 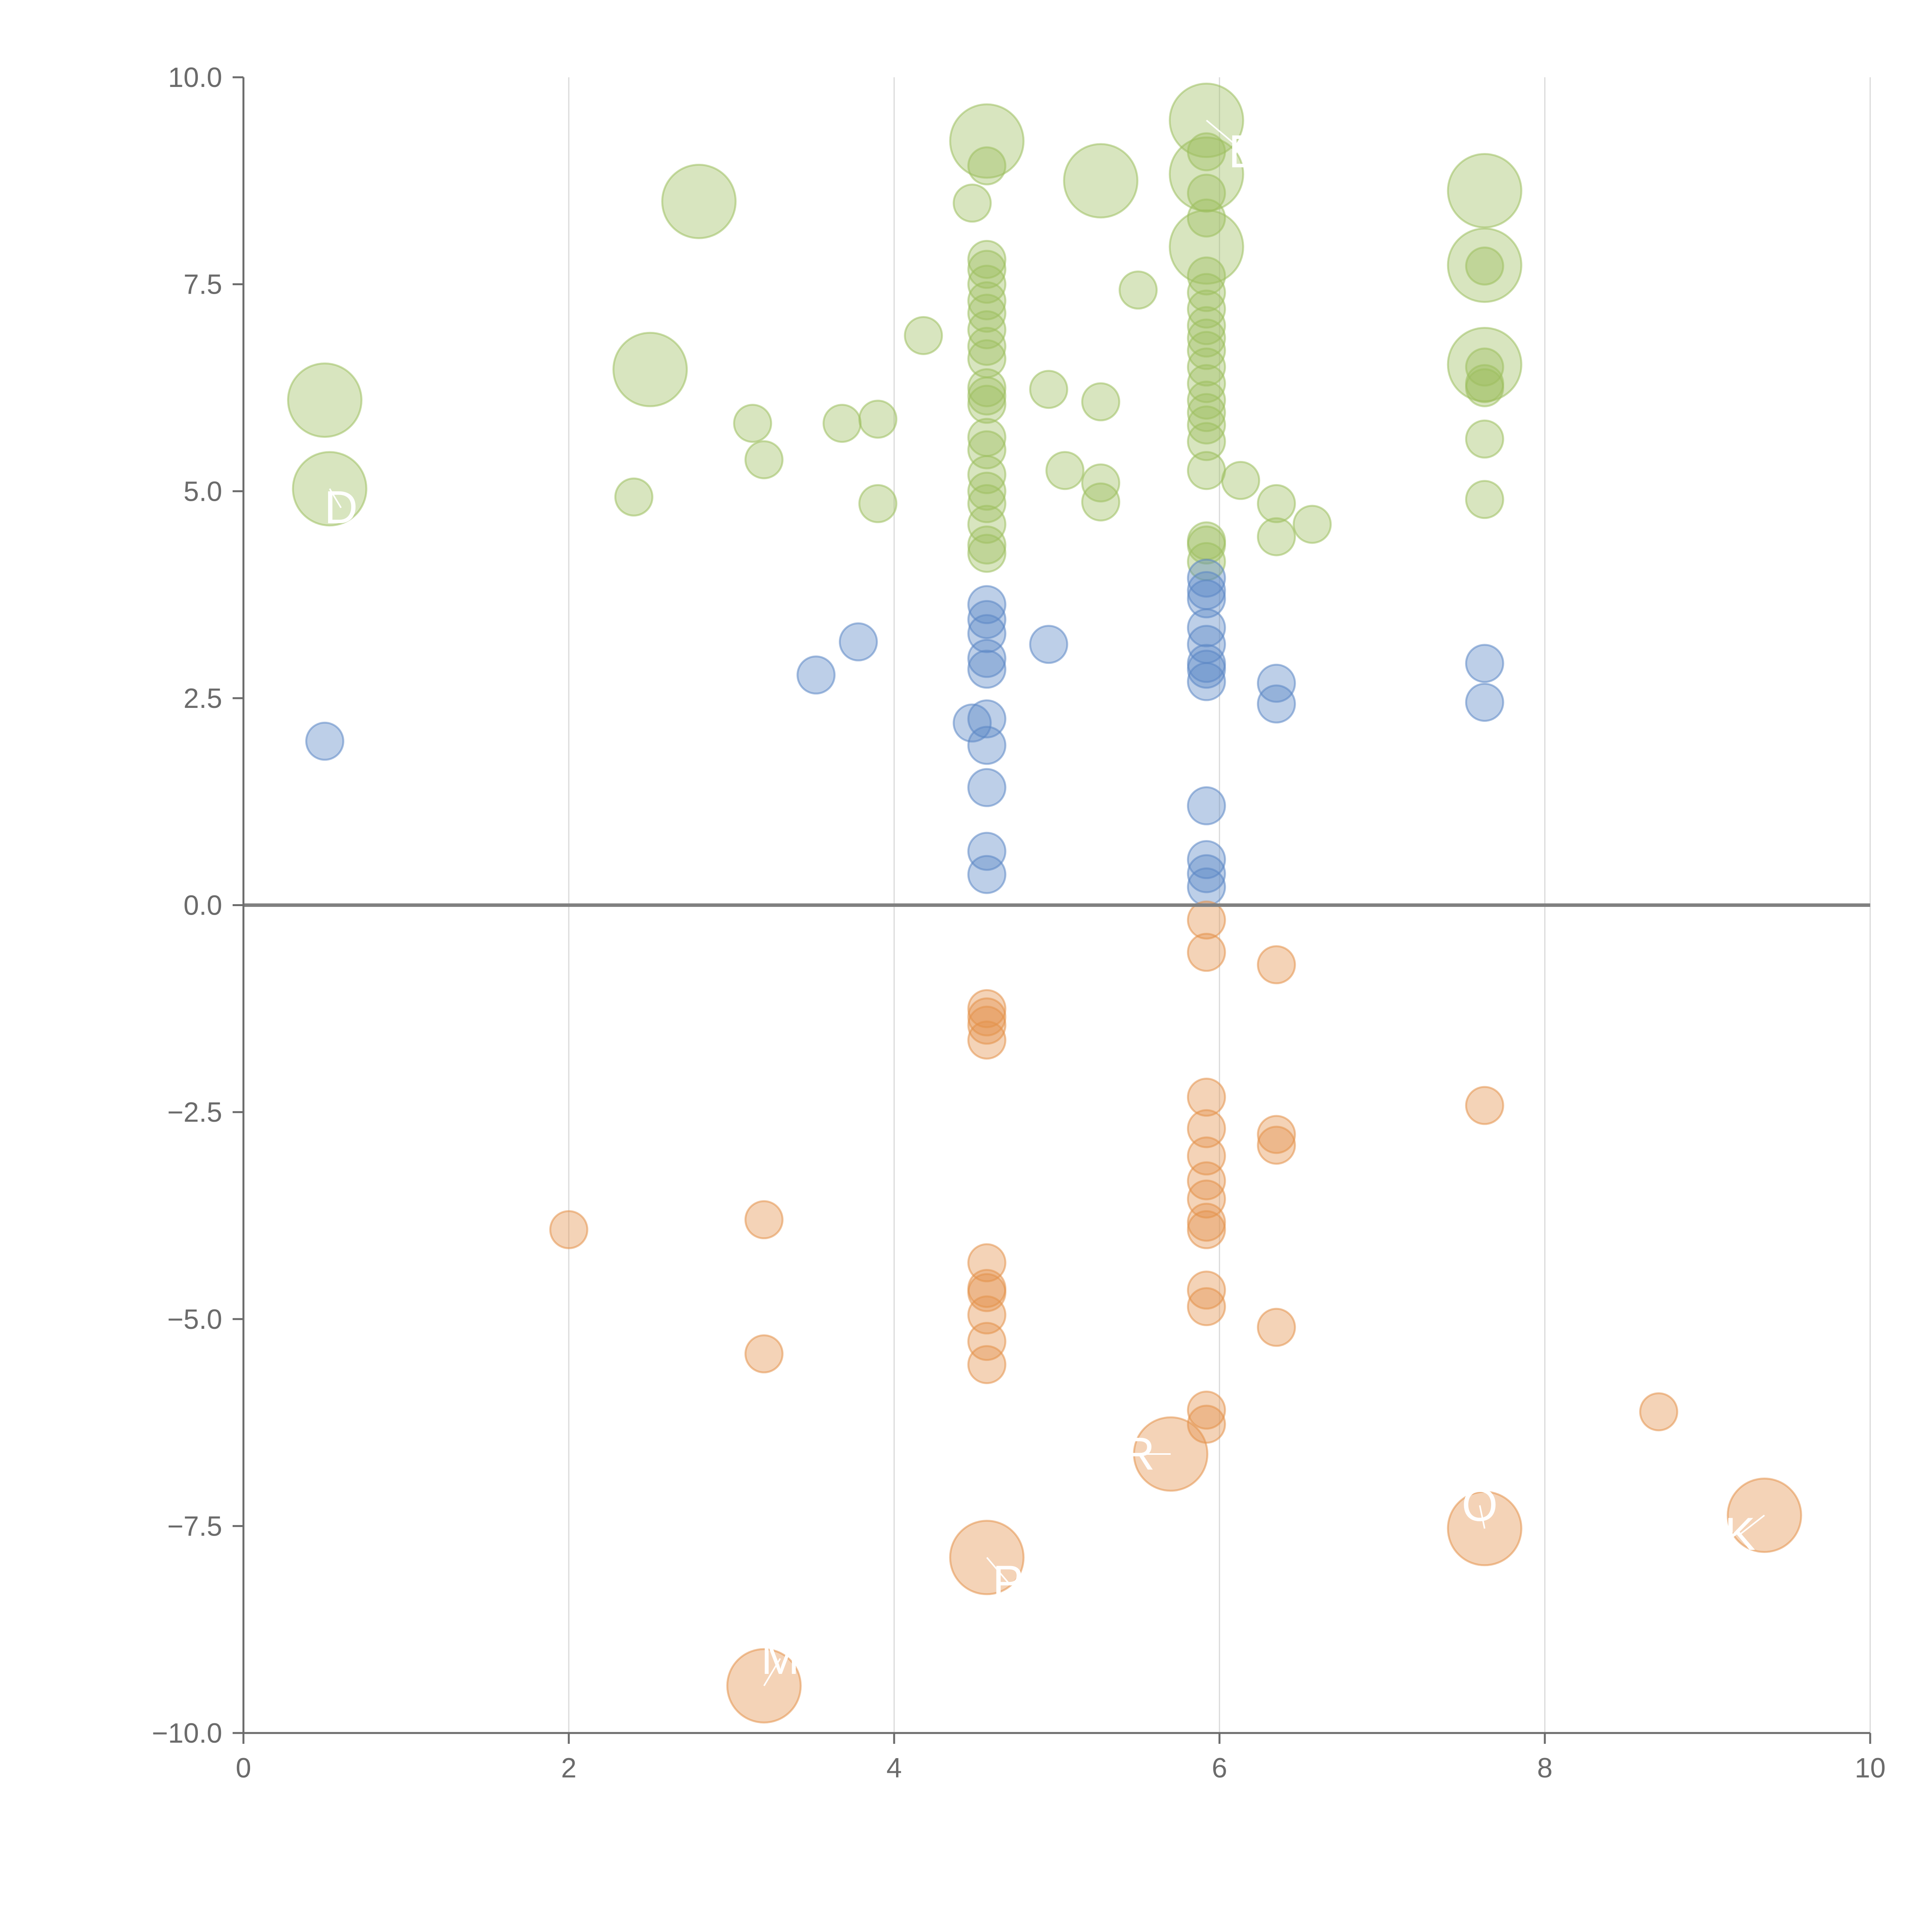 I want to click on point-label: K, so click(x=1740, y=1534).